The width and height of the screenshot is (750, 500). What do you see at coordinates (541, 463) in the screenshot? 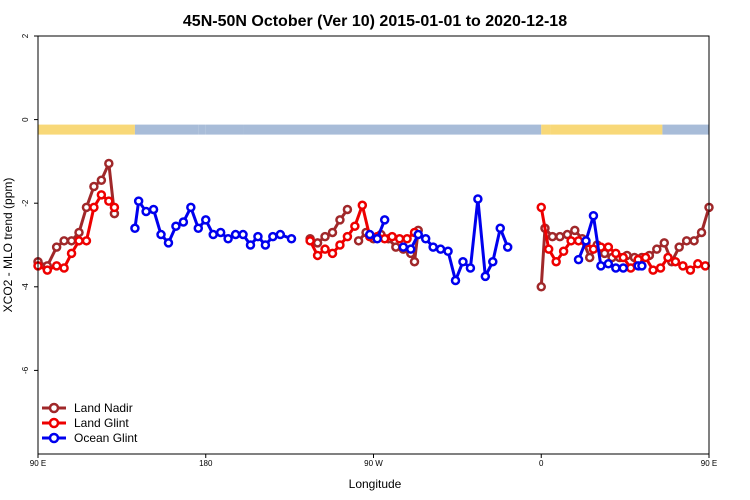
I see `x-tick-label: 0` at bounding box center [541, 463].